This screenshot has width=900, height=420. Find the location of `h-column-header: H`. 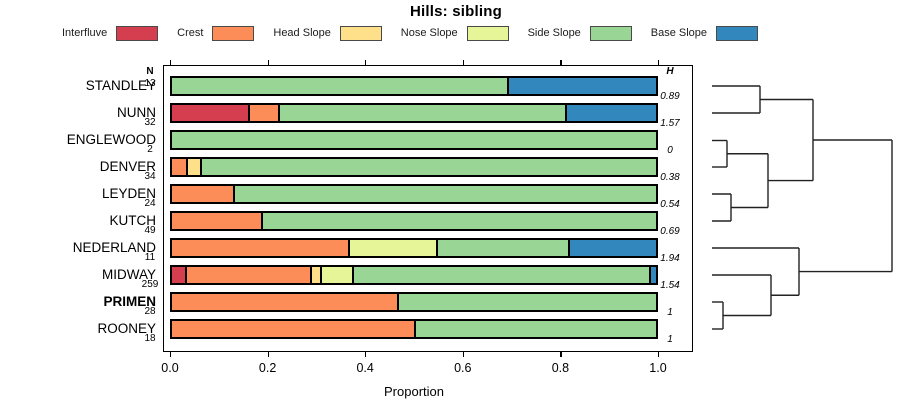

h-column-header: H is located at coordinates (670, 71).